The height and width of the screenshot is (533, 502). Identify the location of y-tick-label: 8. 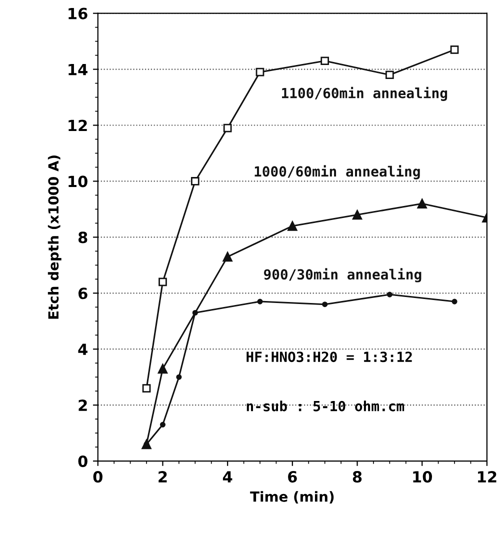
(83, 238).